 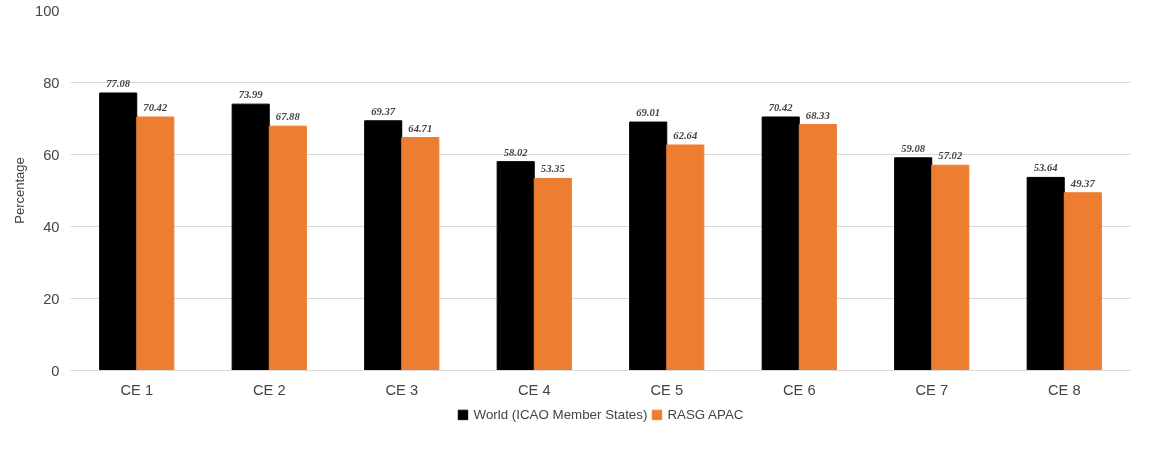 What do you see at coordinates (1064, 389) in the screenshot?
I see `x-tick-label: CE 8` at bounding box center [1064, 389].